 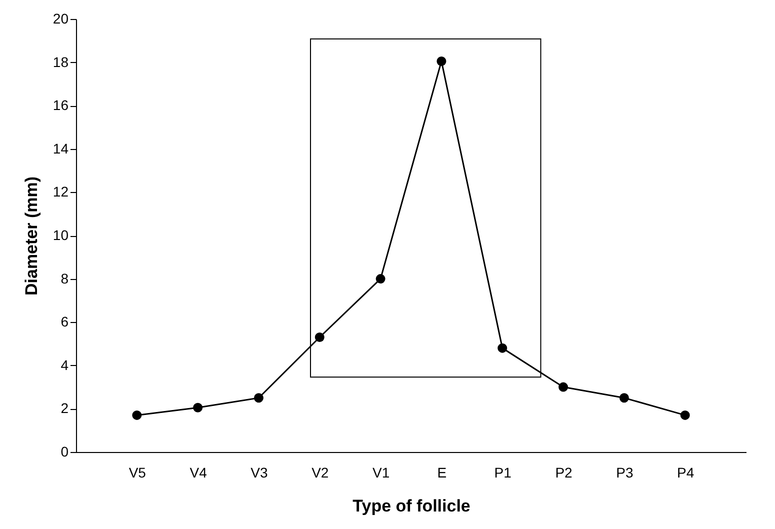 I want to click on x-tick-label: E, so click(x=442, y=472).